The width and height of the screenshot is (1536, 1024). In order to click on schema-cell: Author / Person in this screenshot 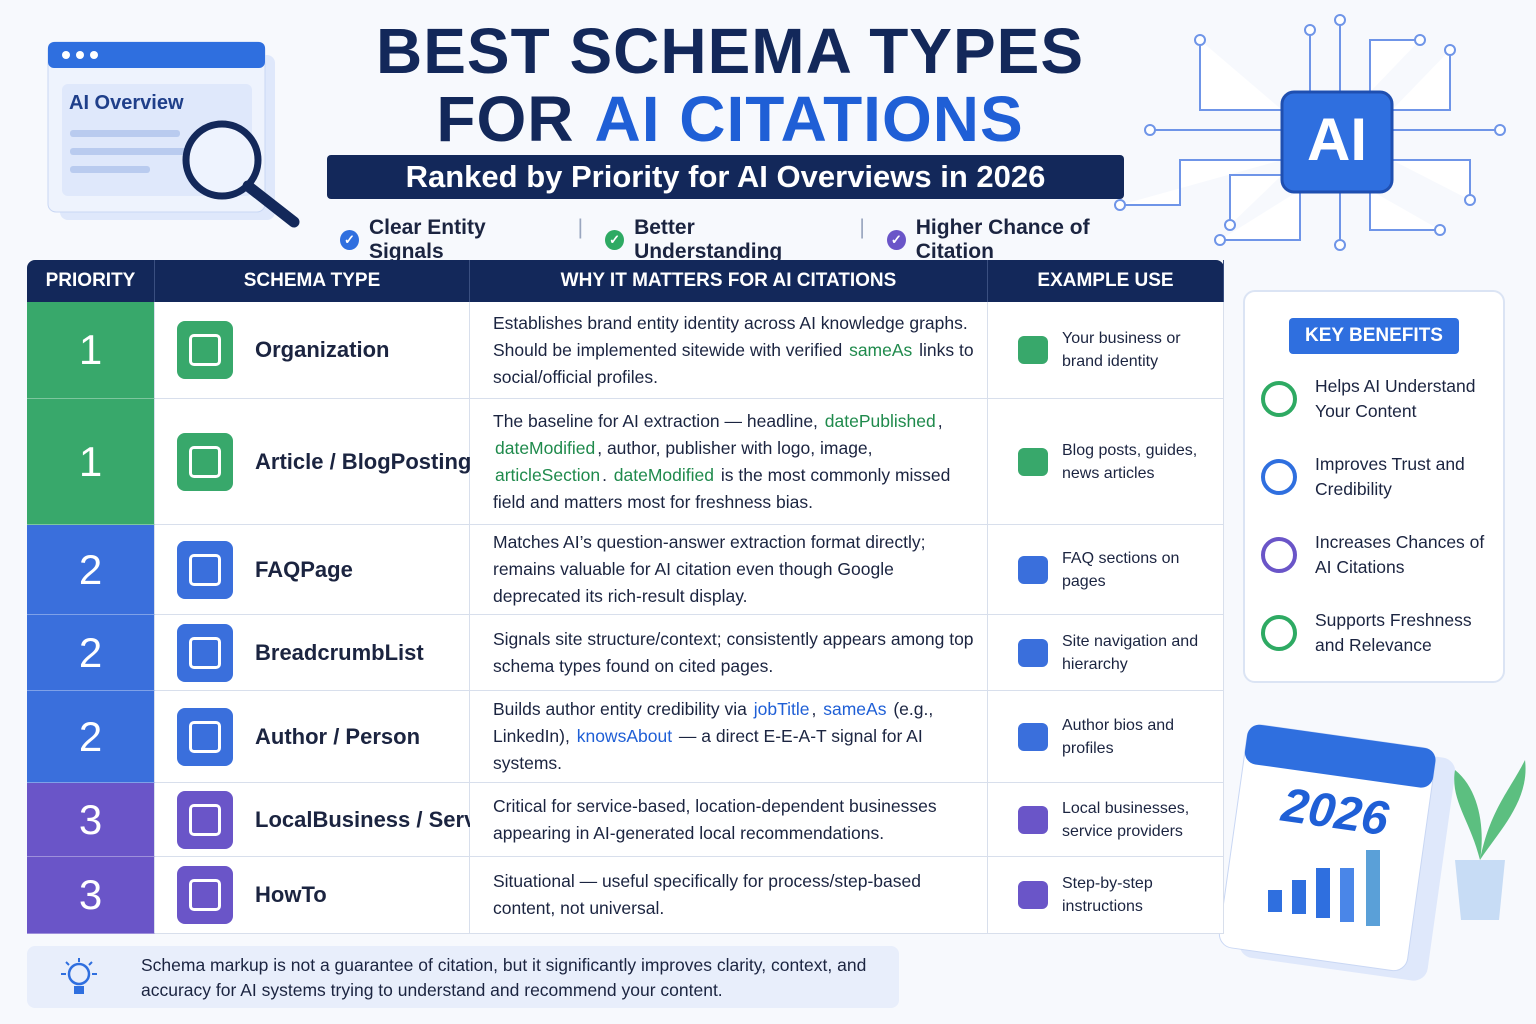, I will do `click(312, 737)`.